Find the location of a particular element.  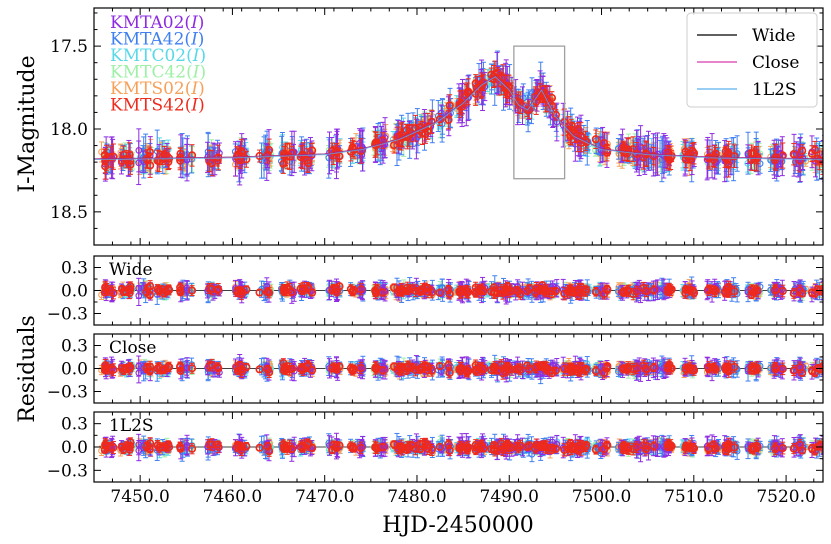

model-legend: Wide Close 1L2S is located at coordinates (752, 60).